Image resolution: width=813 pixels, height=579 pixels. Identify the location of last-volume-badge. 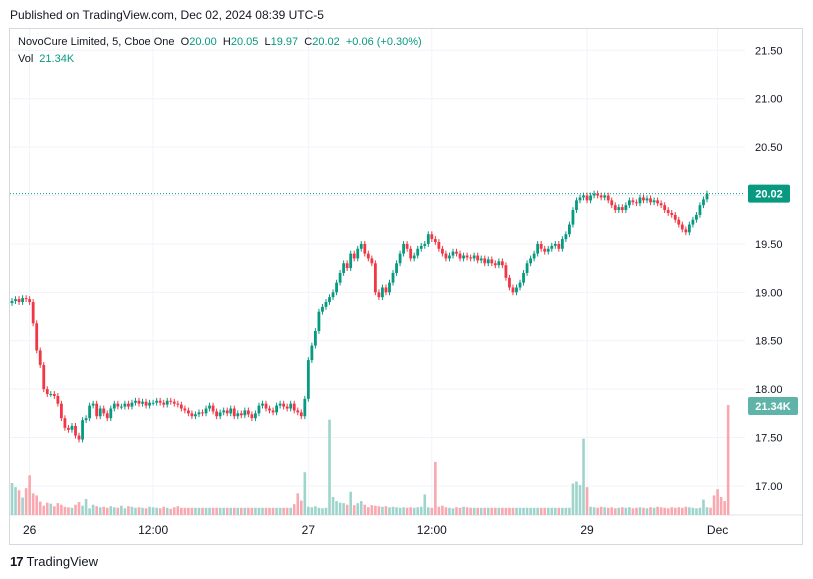
(773, 406).